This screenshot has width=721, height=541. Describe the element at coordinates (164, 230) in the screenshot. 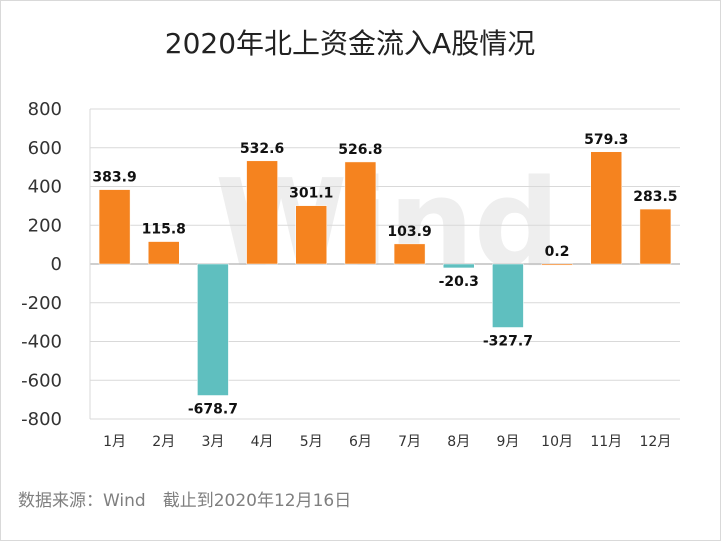

I see `data-label: 115.8` at that location.